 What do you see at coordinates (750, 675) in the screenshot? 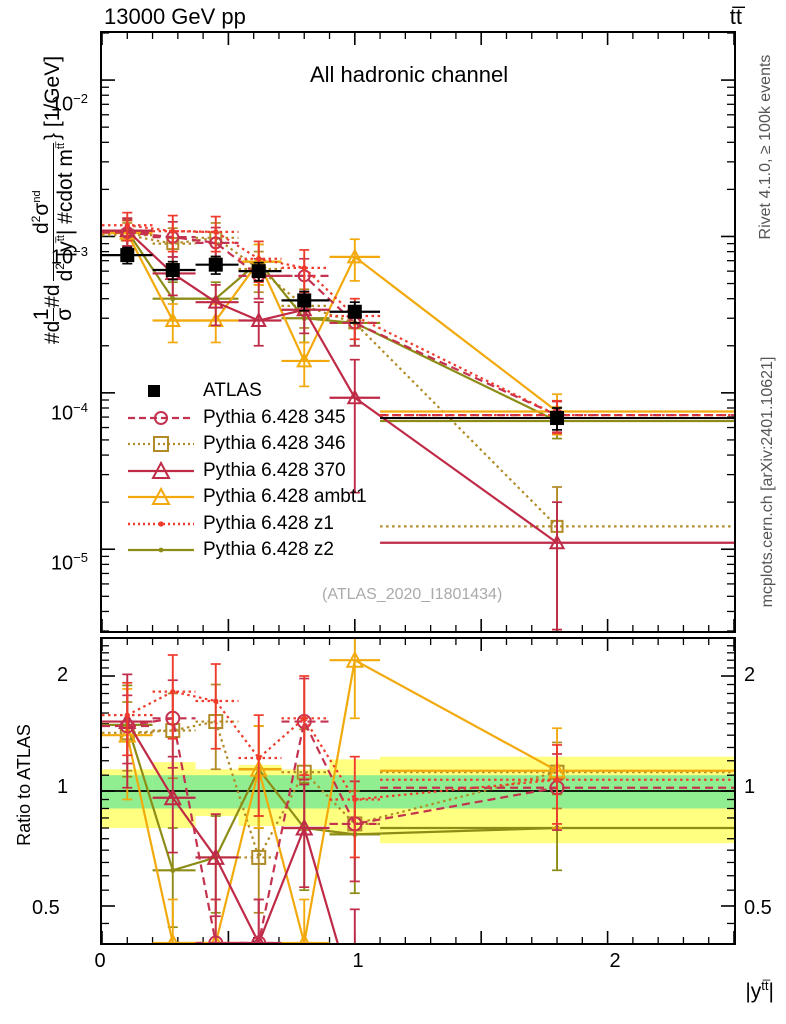
I see `ratio-y-tick-right-2: 2` at bounding box center [750, 675].